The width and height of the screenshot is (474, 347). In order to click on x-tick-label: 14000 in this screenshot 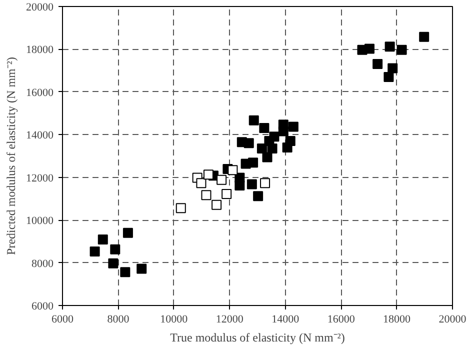, I will do `click(286, 320)`.